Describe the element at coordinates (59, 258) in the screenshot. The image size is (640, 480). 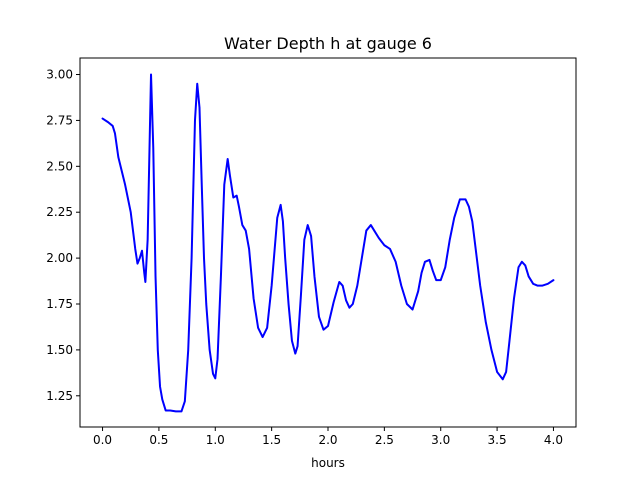
I see `y-tick-label: 2.00` at that location.